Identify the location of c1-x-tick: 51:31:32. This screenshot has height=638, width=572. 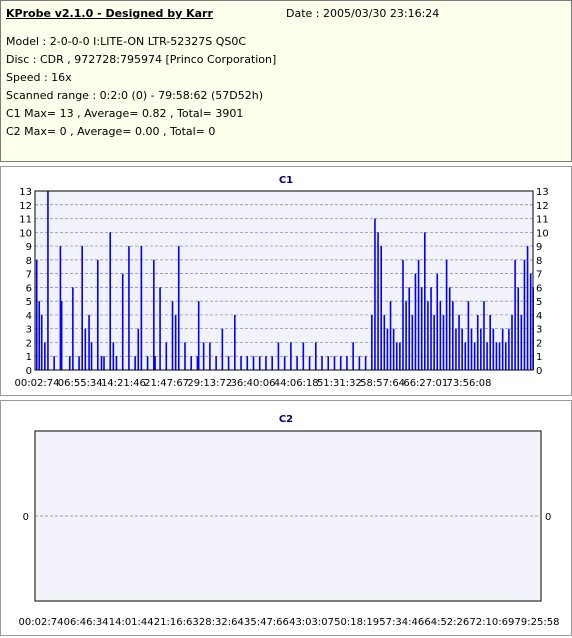
(339, 383).